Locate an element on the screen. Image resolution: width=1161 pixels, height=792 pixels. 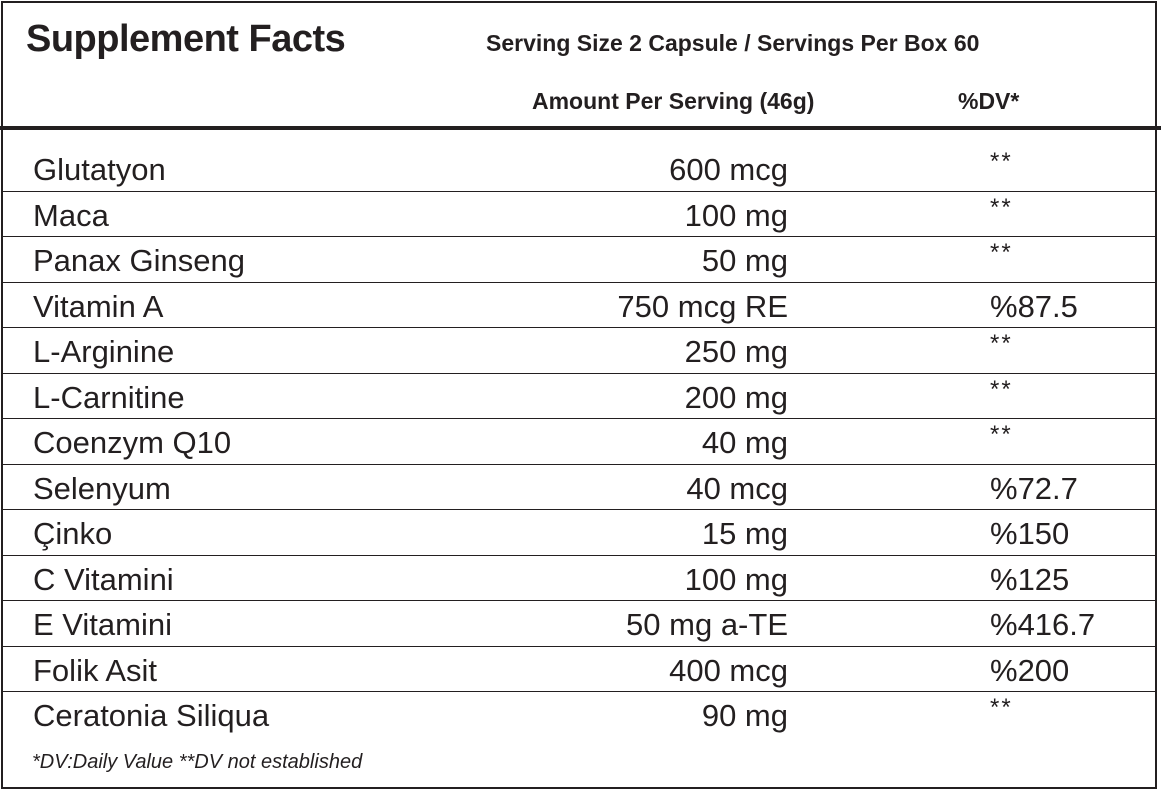
nutrient-dv: %125 is located at coordinates (1030, 579).